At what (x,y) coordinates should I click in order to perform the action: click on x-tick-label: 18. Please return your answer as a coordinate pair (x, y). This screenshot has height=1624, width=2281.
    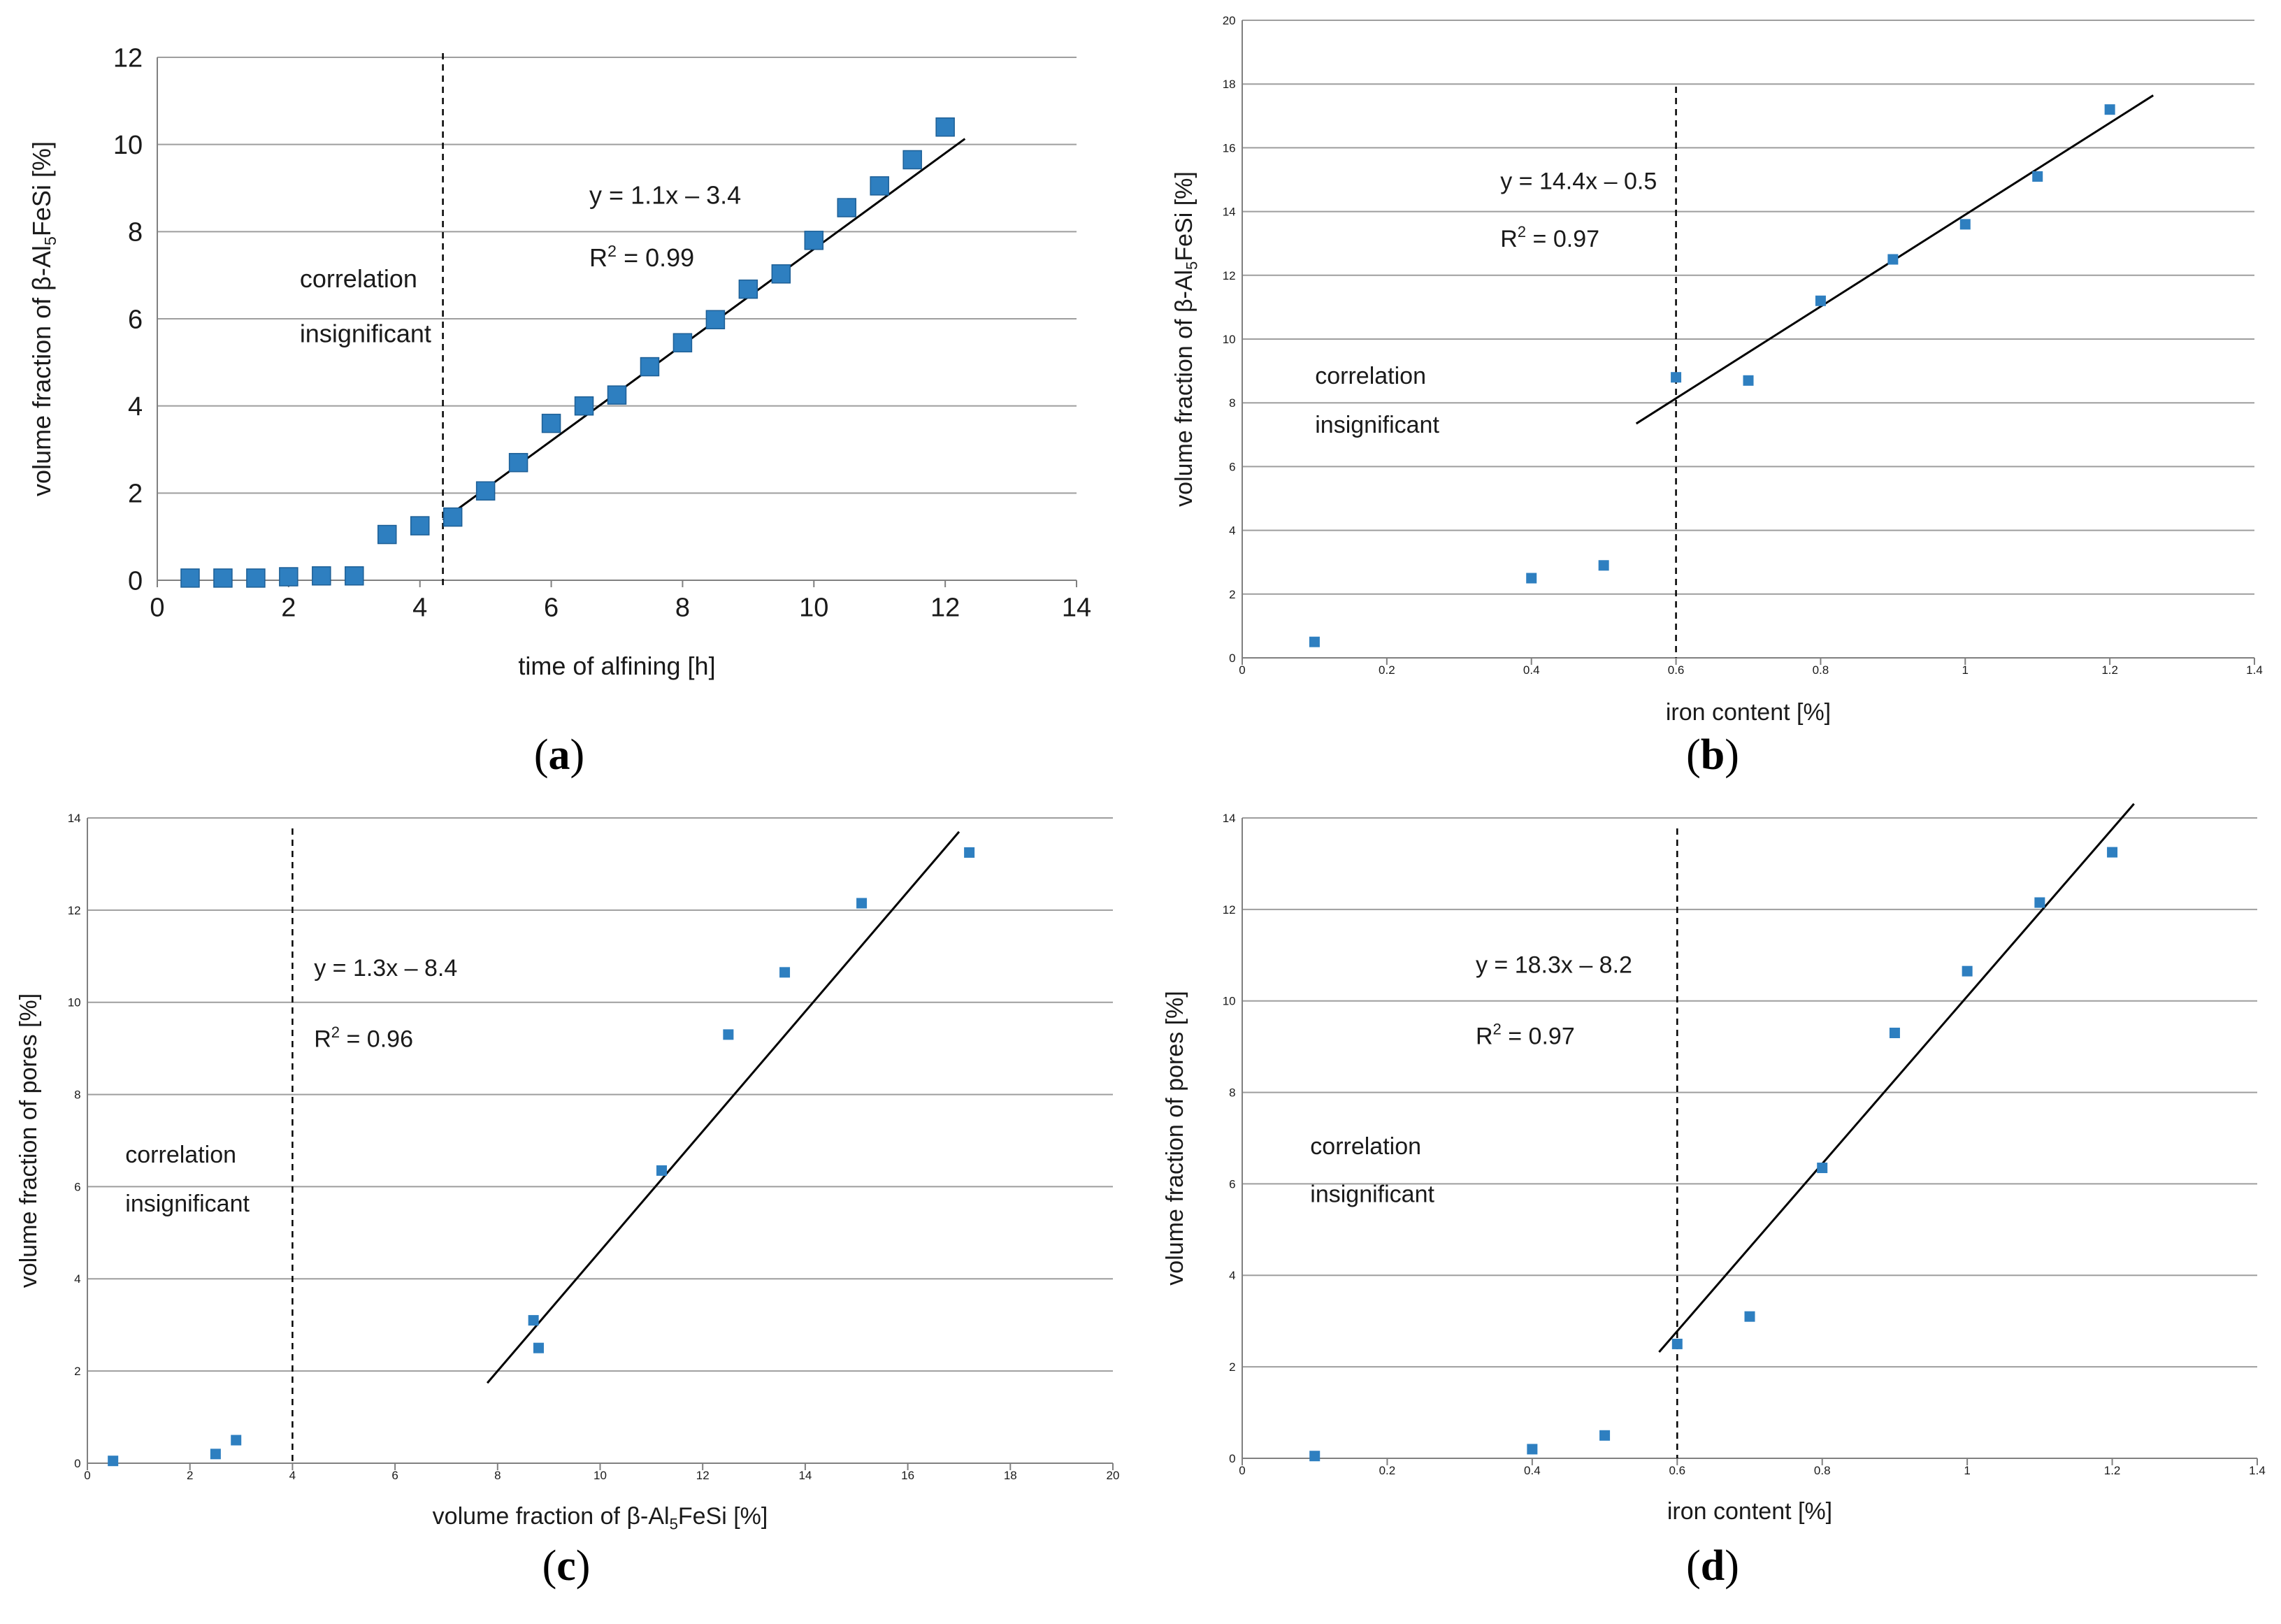
    Looking at the image, I should click on (1010, 1475).